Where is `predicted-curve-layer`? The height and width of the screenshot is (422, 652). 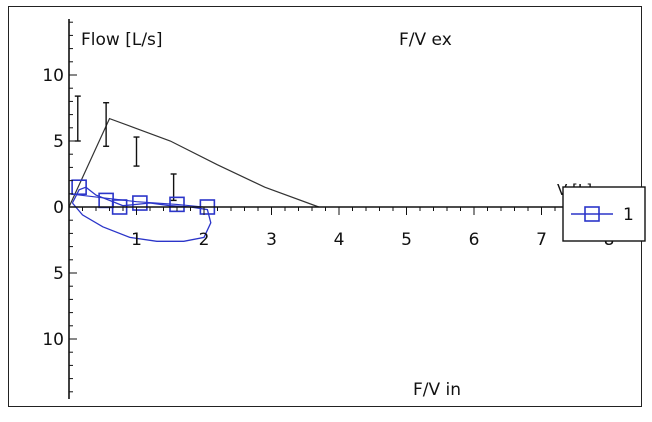
predicted-curve-layer is located at coordinates (194, 162).